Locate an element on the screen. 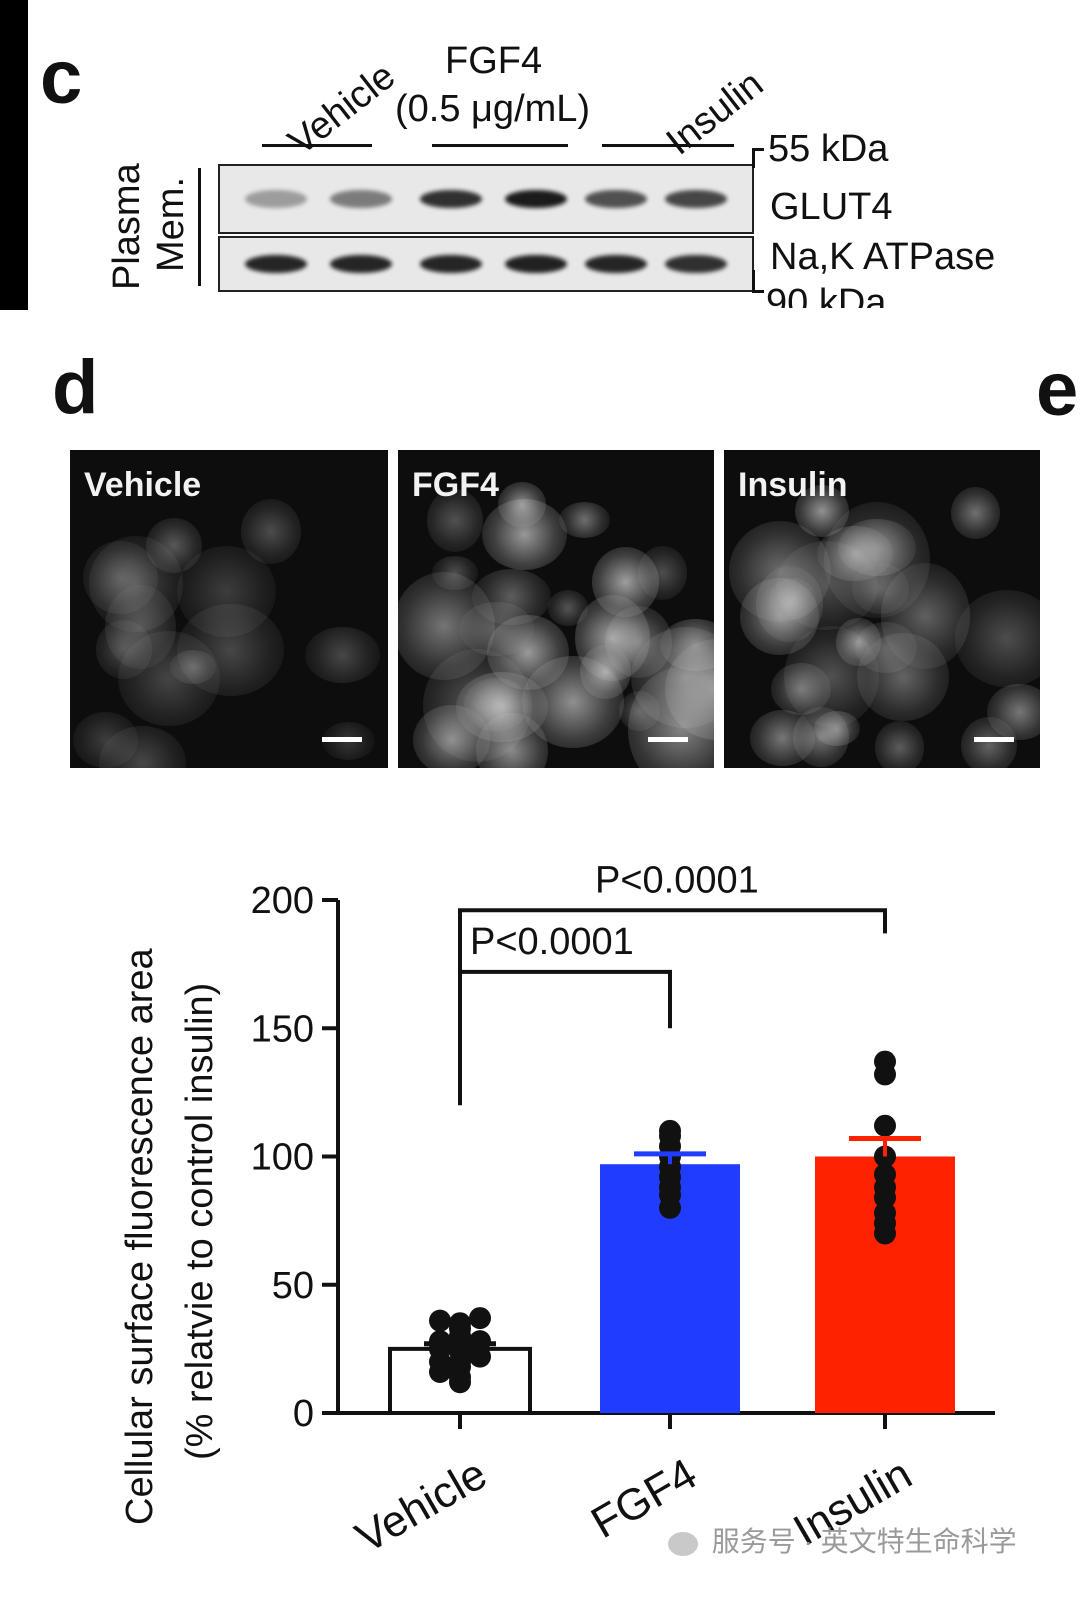 The image size is (1080, 1602). watermark-text: 服务号 · 英文特生命科学 is located at coordinates (864, 1541).